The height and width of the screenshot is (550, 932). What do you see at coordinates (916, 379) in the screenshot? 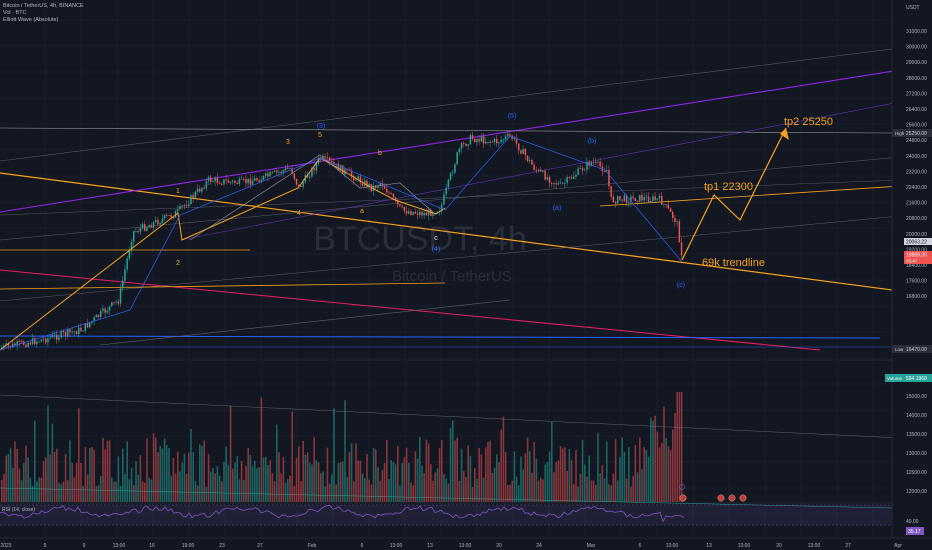
I see `volume-value: 594.1968` at bounding box center [916, 379].